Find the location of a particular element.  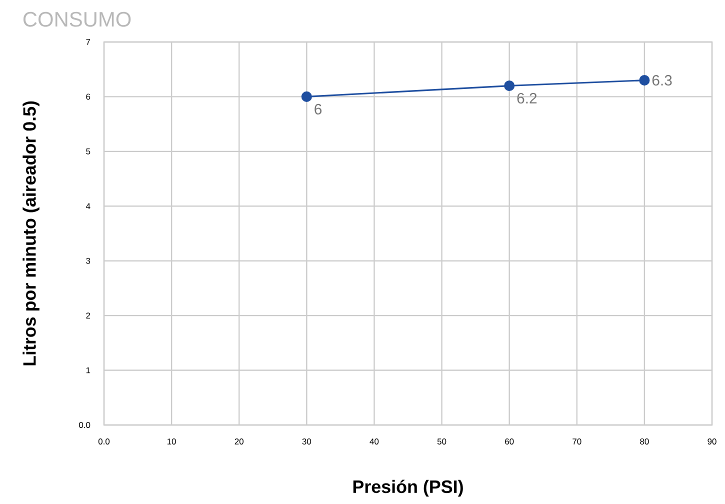

x-axis-title: Presión (PSI) is located at coordinates (408, 488).